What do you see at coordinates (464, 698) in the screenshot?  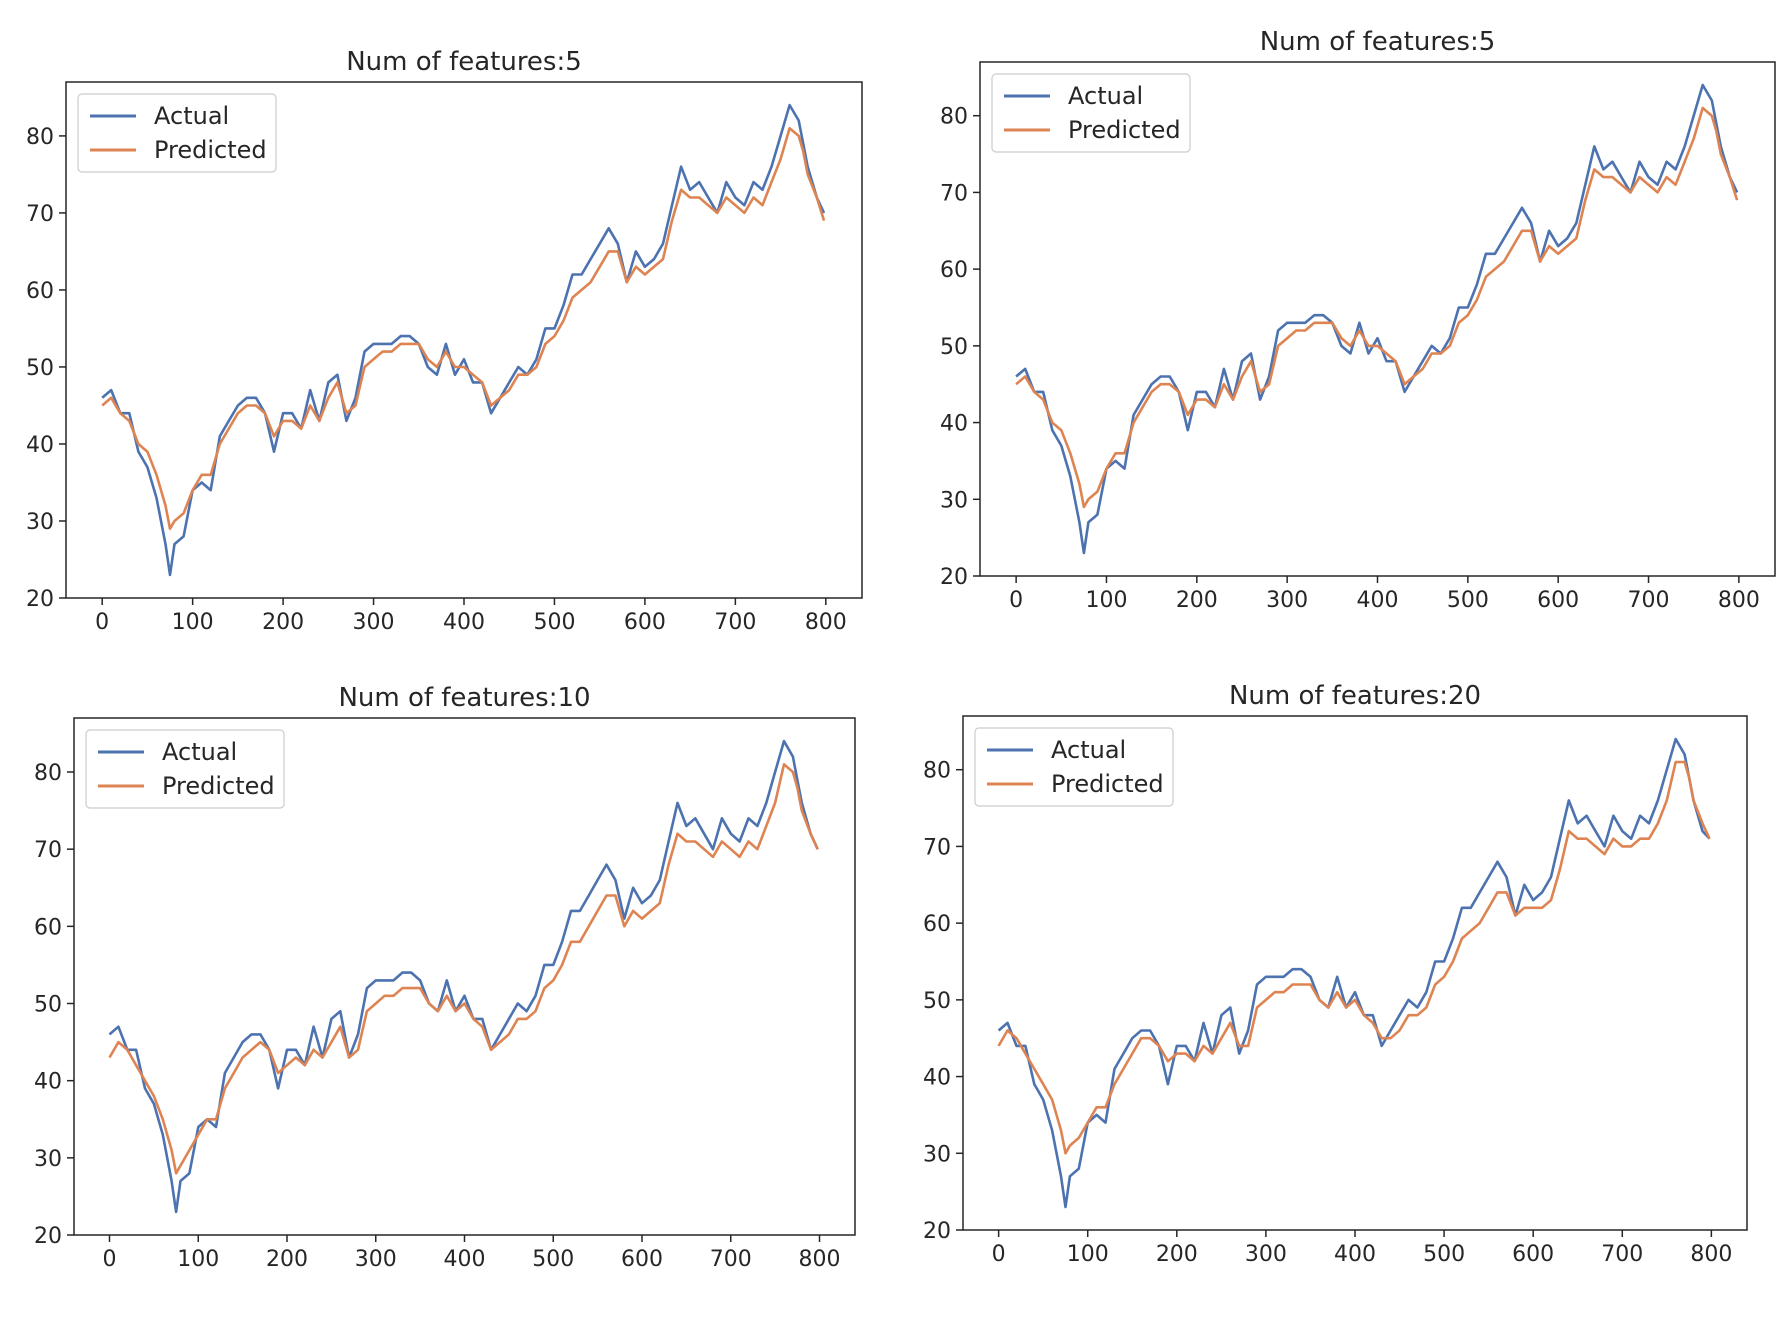 I see `chart-title: Num of features:10` at bounding box center [464, 698].